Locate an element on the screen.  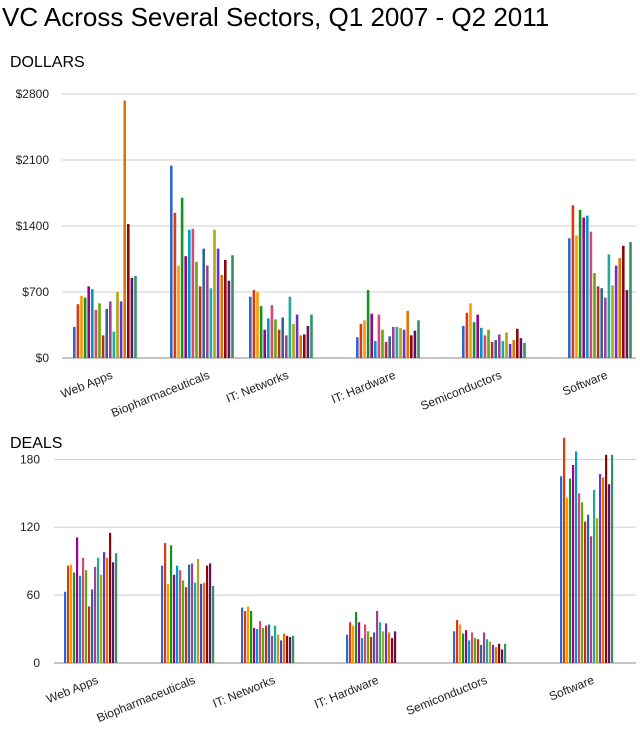
dollars-y-tick-label: $1400 is located at coordinates (33, 226).